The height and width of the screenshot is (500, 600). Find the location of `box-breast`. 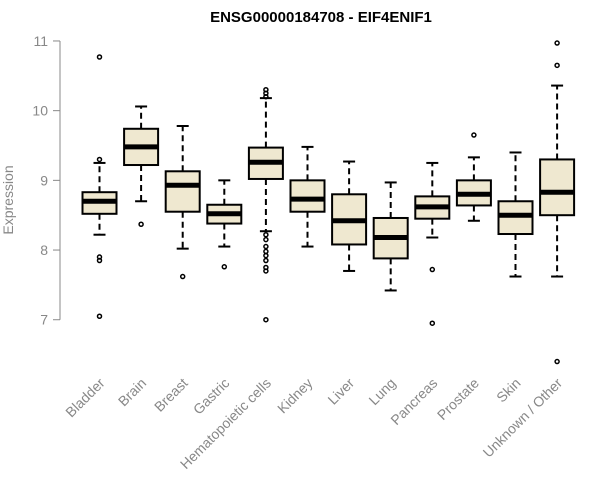

box-breast is located at coordinates (182, 202).